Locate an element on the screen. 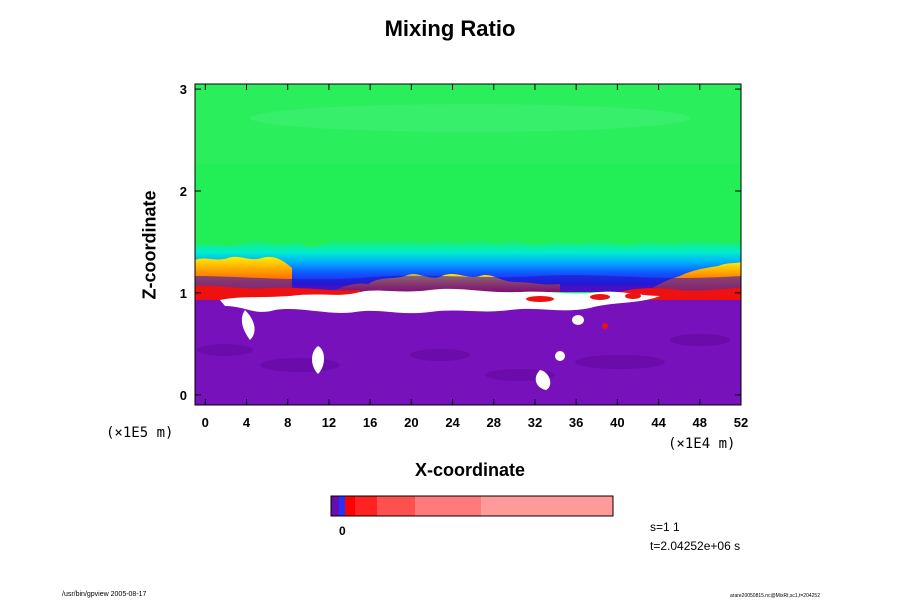  field-top-highlight is located at coordinates (470, 118).